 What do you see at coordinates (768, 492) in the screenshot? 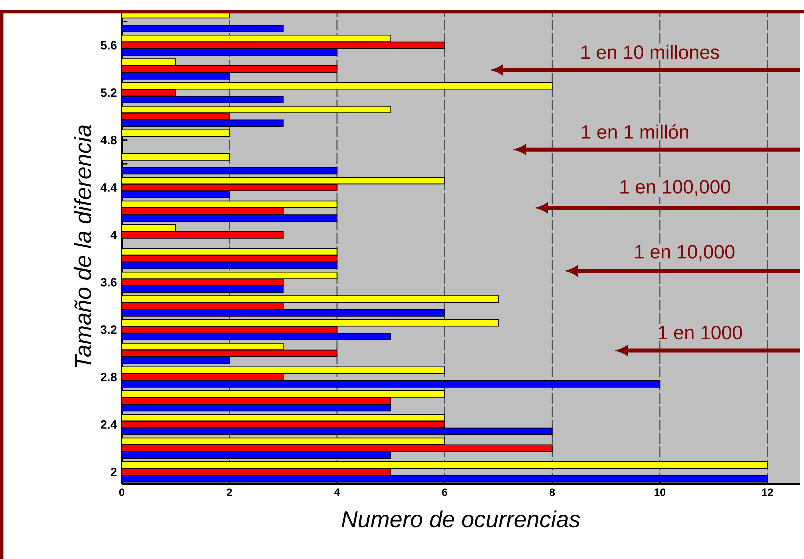
I see `x-tick-label: 12` at bounding box center [768, 492].